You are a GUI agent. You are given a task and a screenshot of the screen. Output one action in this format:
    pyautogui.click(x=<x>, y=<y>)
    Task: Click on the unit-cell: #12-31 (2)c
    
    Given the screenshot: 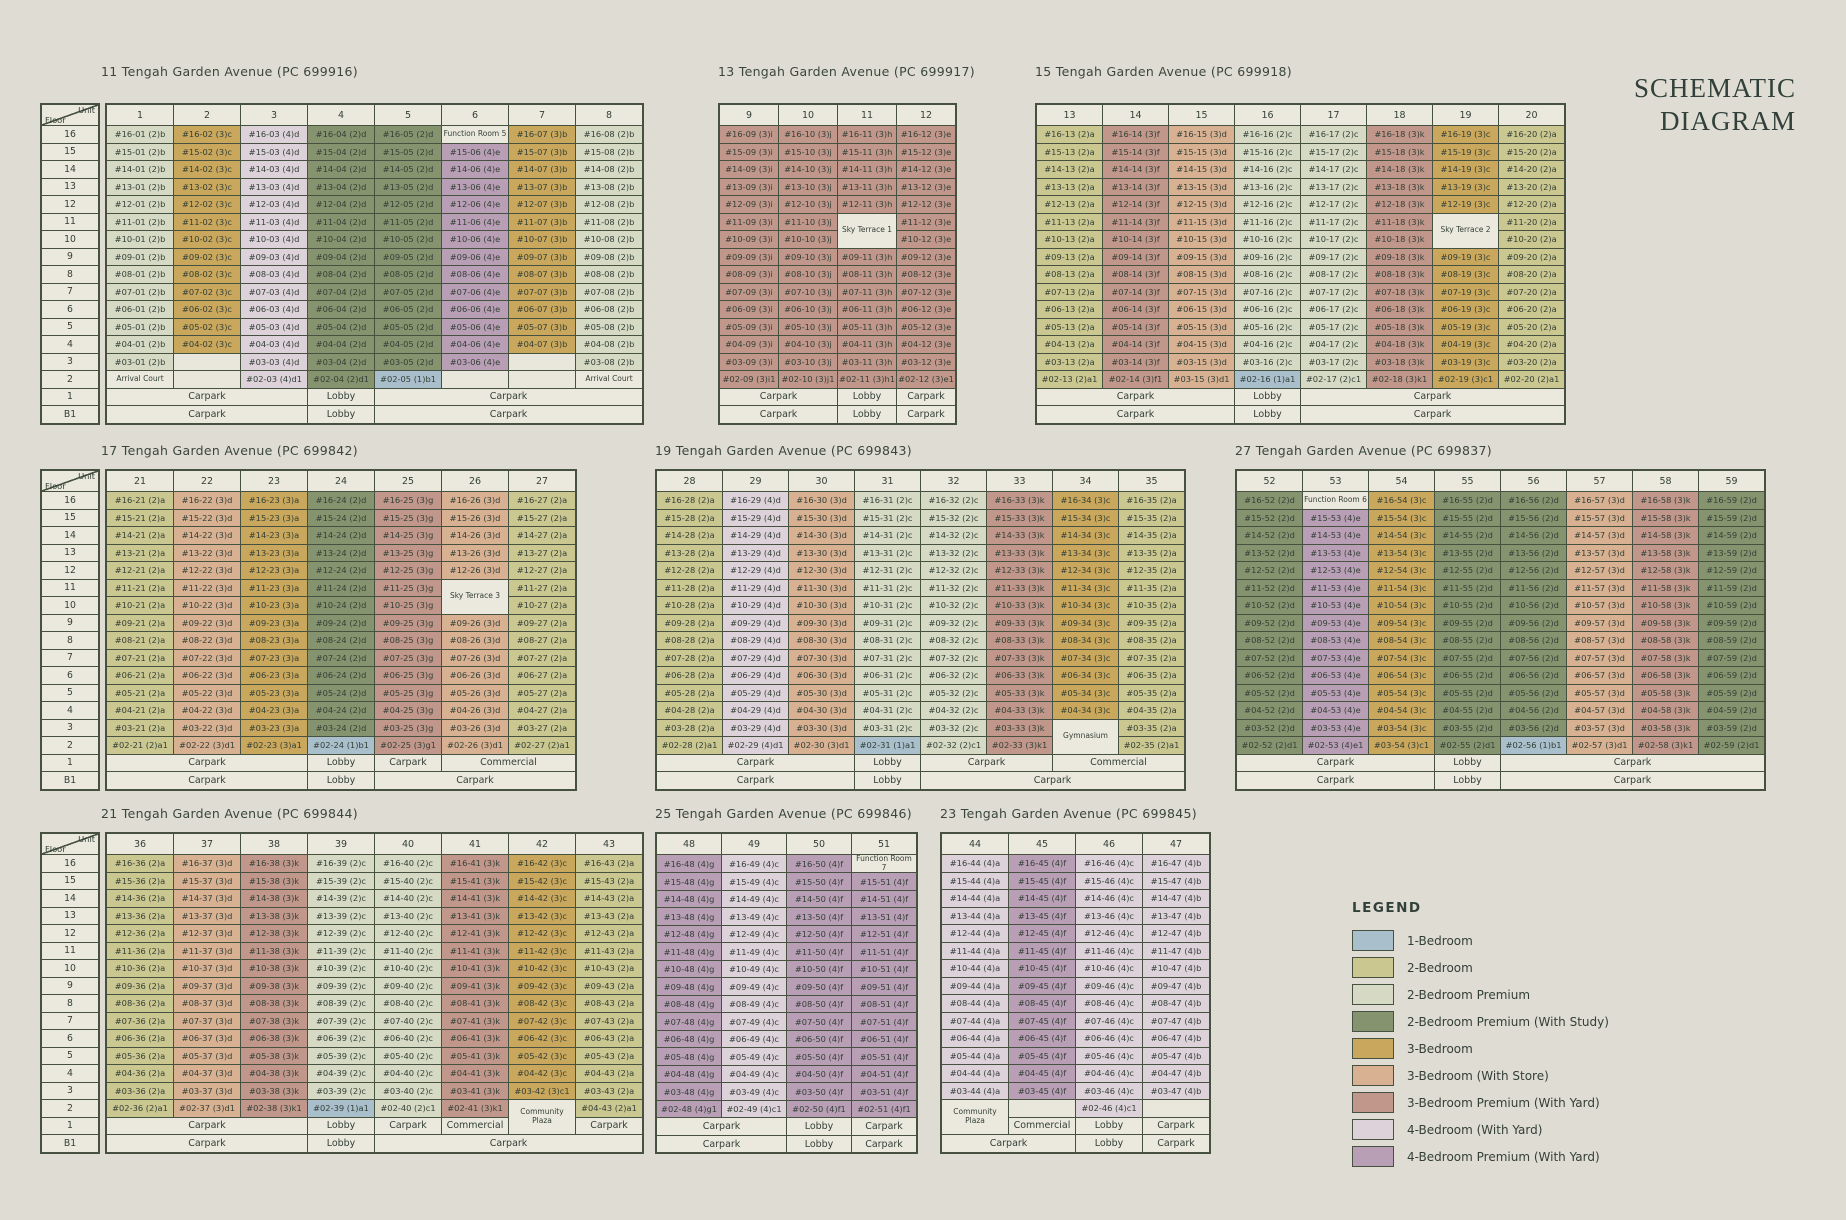 What is the action you would take?
    pyautogui.click(x=887, y=570)
    